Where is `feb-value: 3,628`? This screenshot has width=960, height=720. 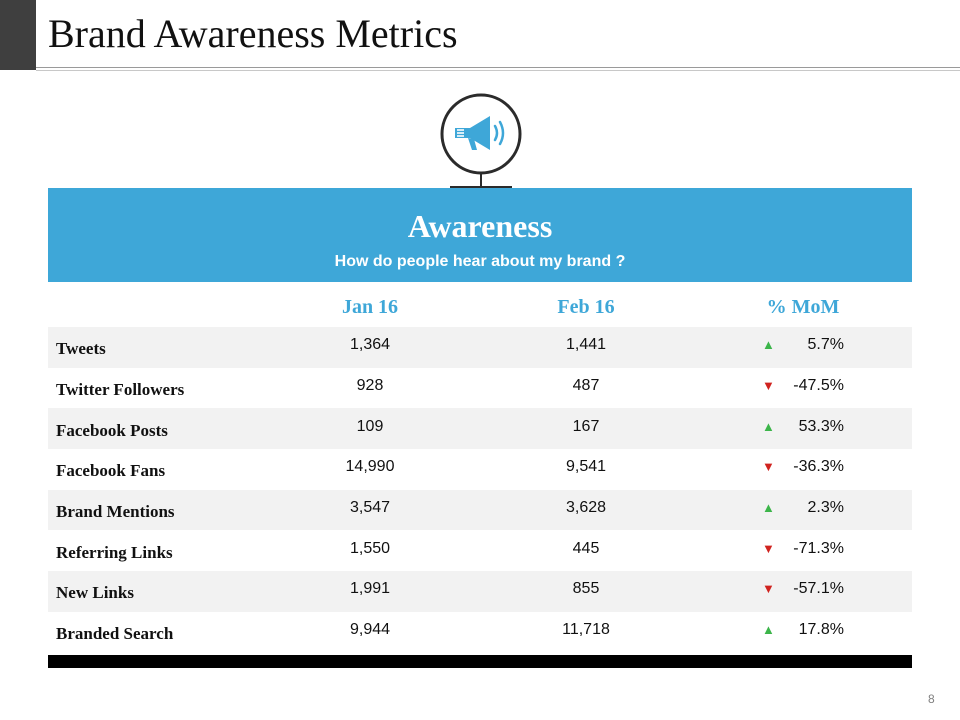 feb-value: 3,628 is located at coordinates (586, 508).